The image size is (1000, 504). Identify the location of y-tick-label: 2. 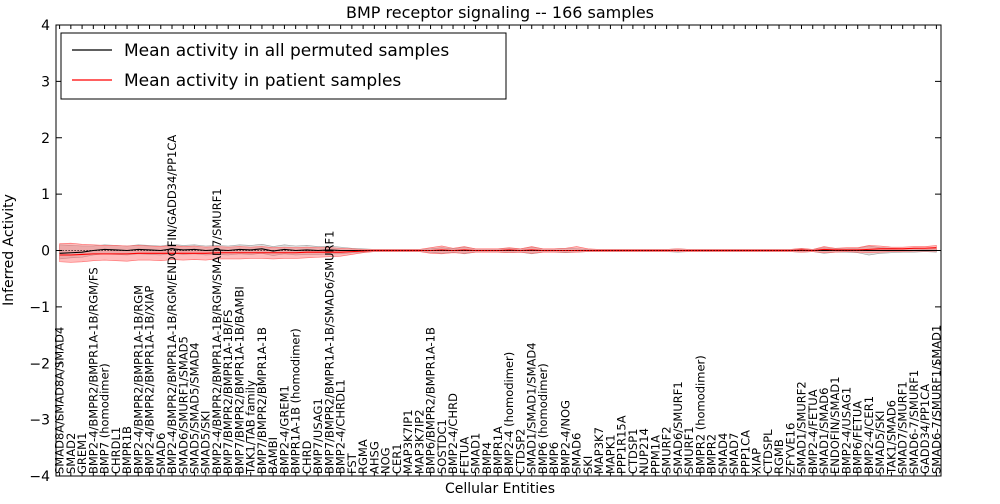
(45, 139).